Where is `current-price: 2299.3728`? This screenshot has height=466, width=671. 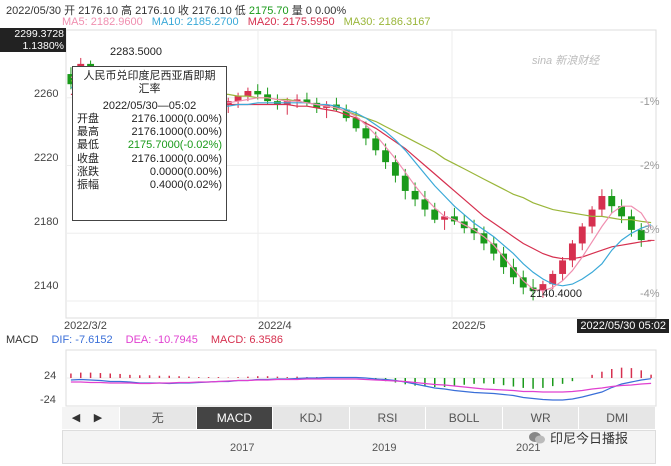 current-price: 2299.3728 is located at coordinates (39, 34).